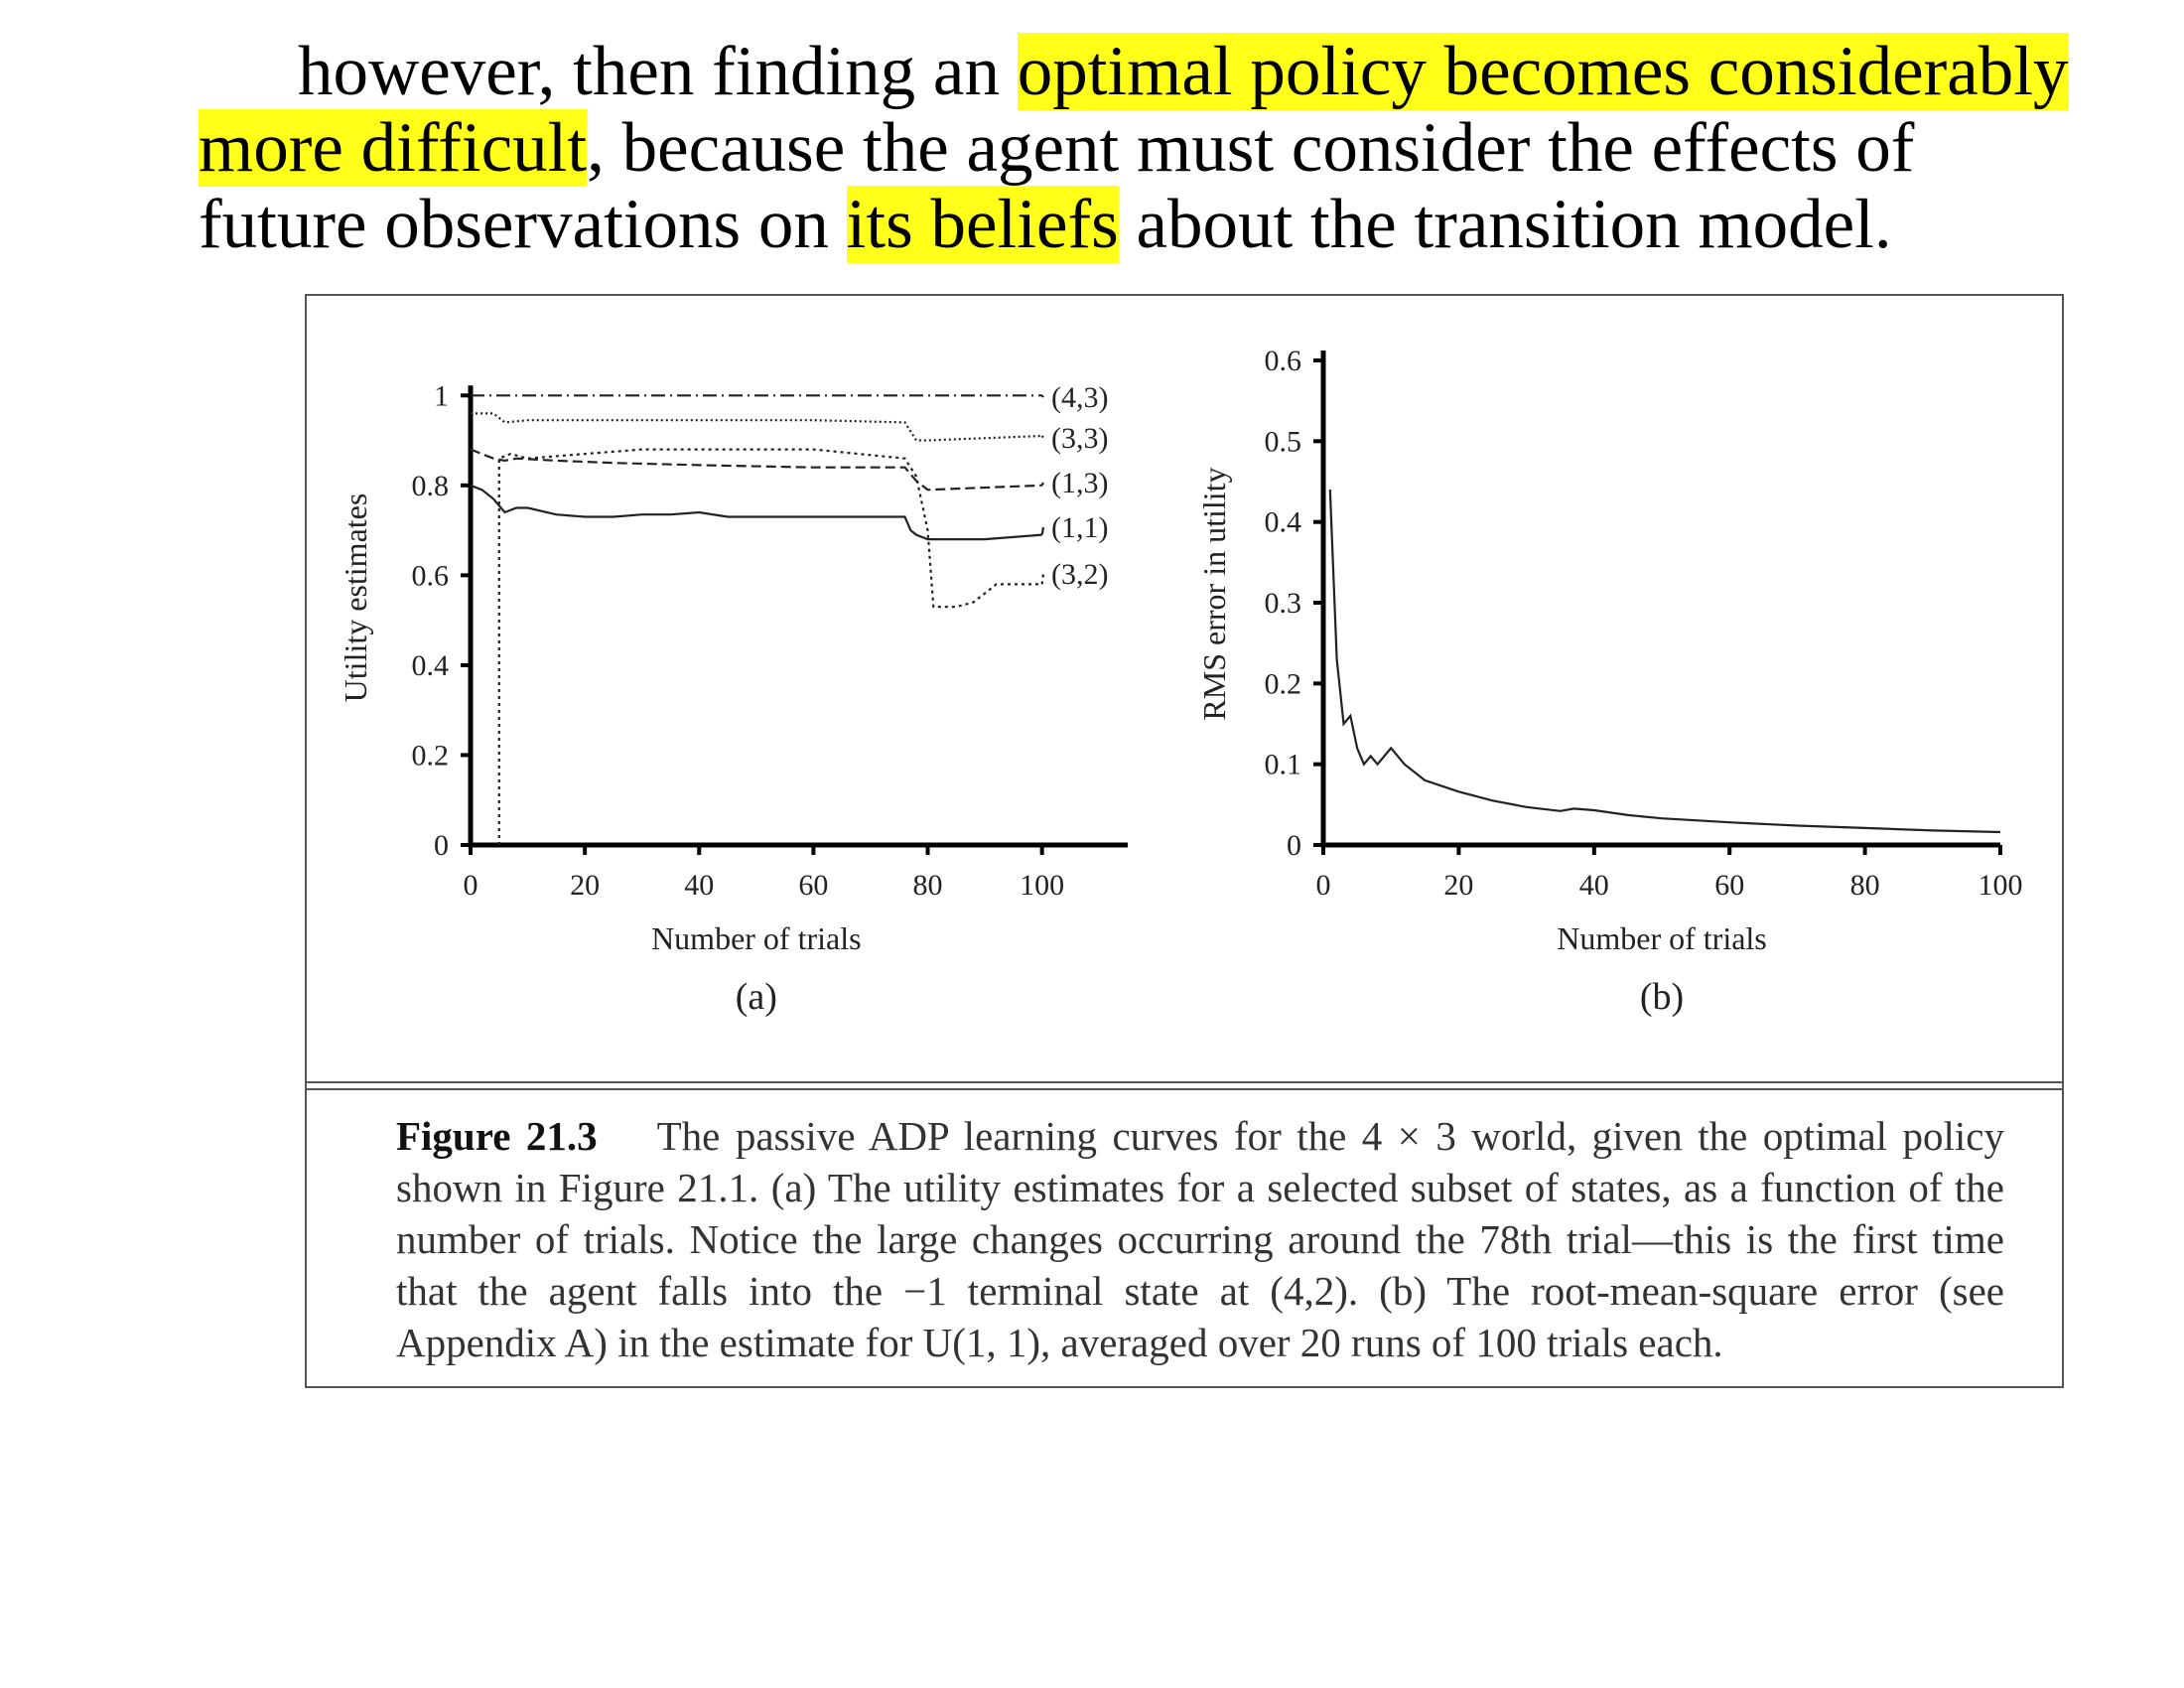  What do you see at coordinates (1283, 603) in the screenshot?
I see `y-tick-label: 0.3` at bounding box center [1283, 603].